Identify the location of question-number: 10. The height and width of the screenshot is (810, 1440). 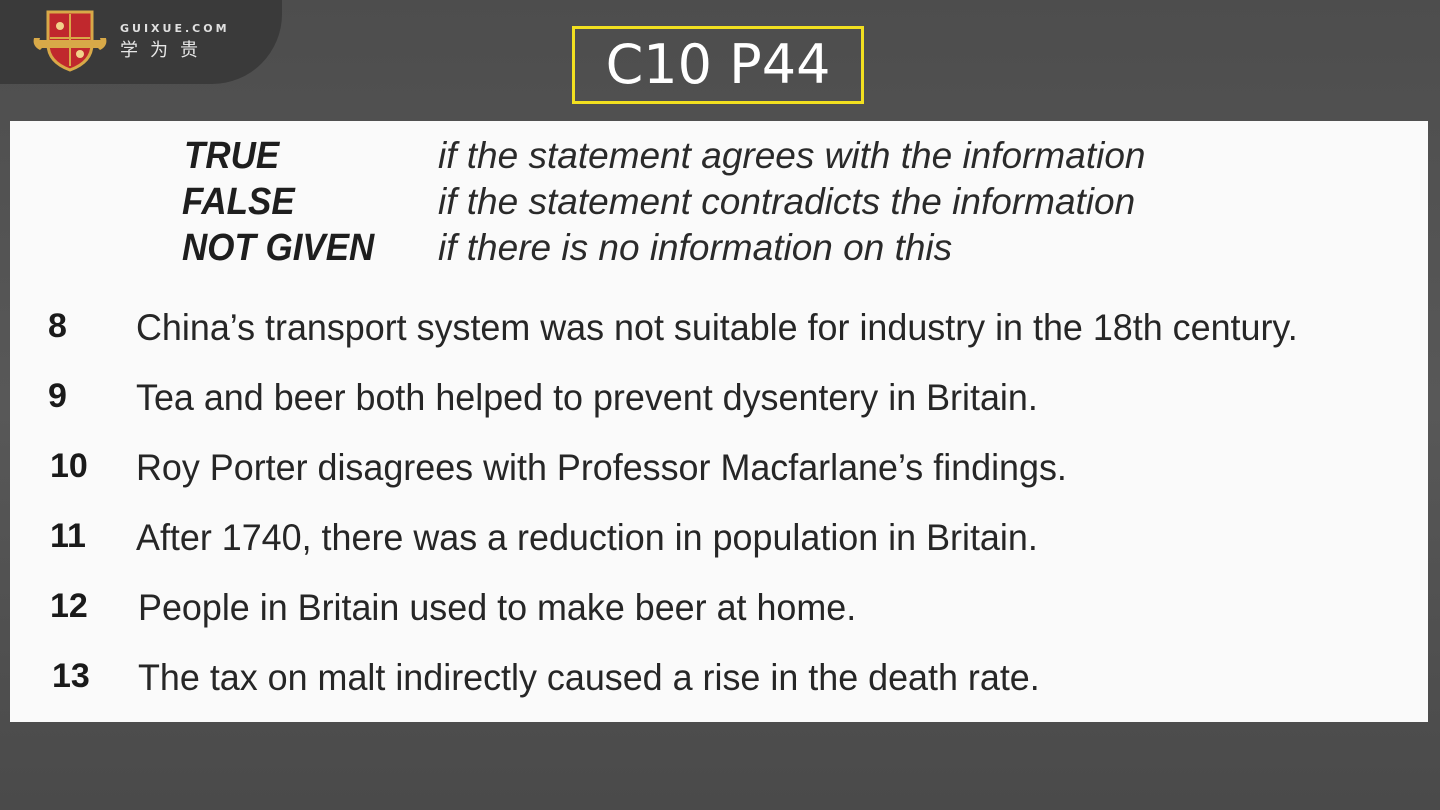
(69, 466).